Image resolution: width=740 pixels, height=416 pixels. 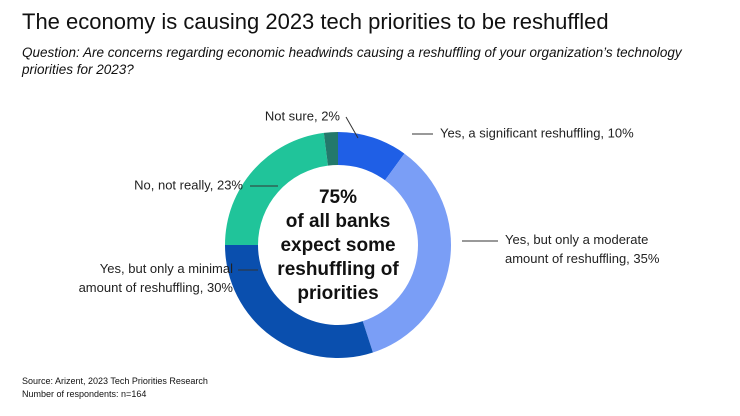 What do you see at coordinates (166, 268) in the screenshot?
I see `label-line: Yes, but only a minimal` at bounding box center [166, 268].